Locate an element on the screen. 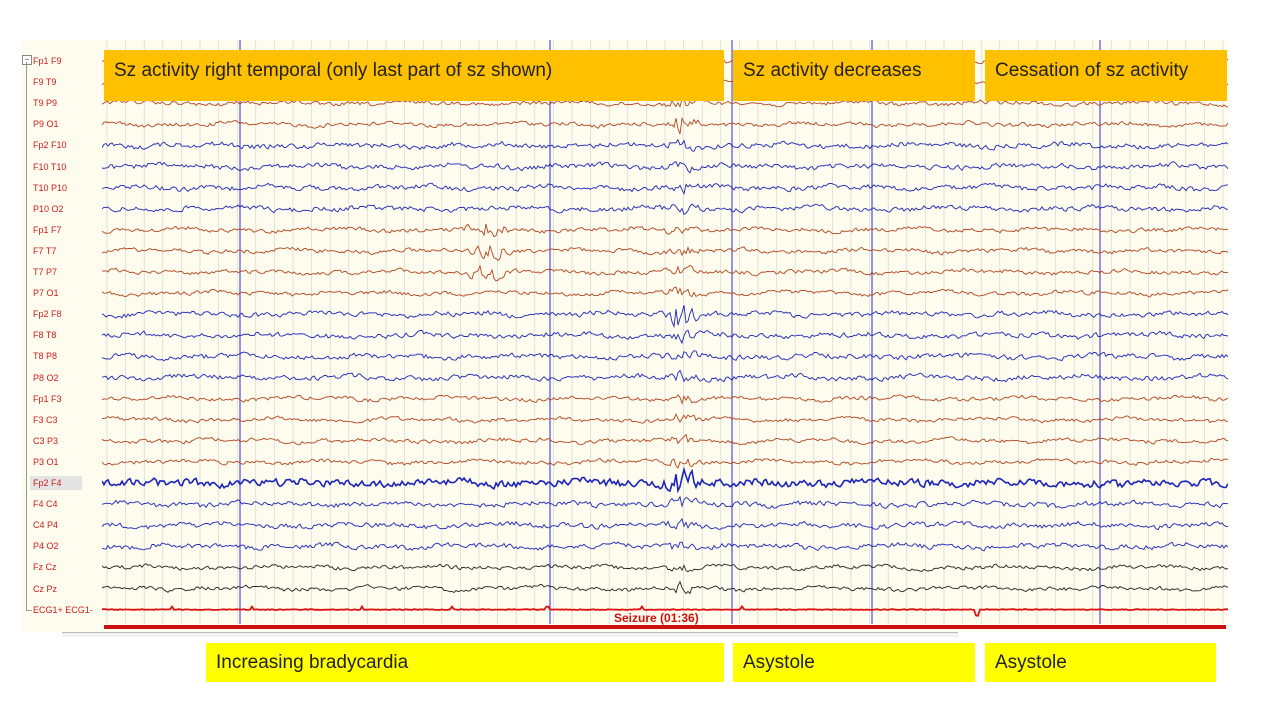 This screenshot has height=720, width=1280. eeg-trace-fp1-f3 is located at coordinates (665, 399).